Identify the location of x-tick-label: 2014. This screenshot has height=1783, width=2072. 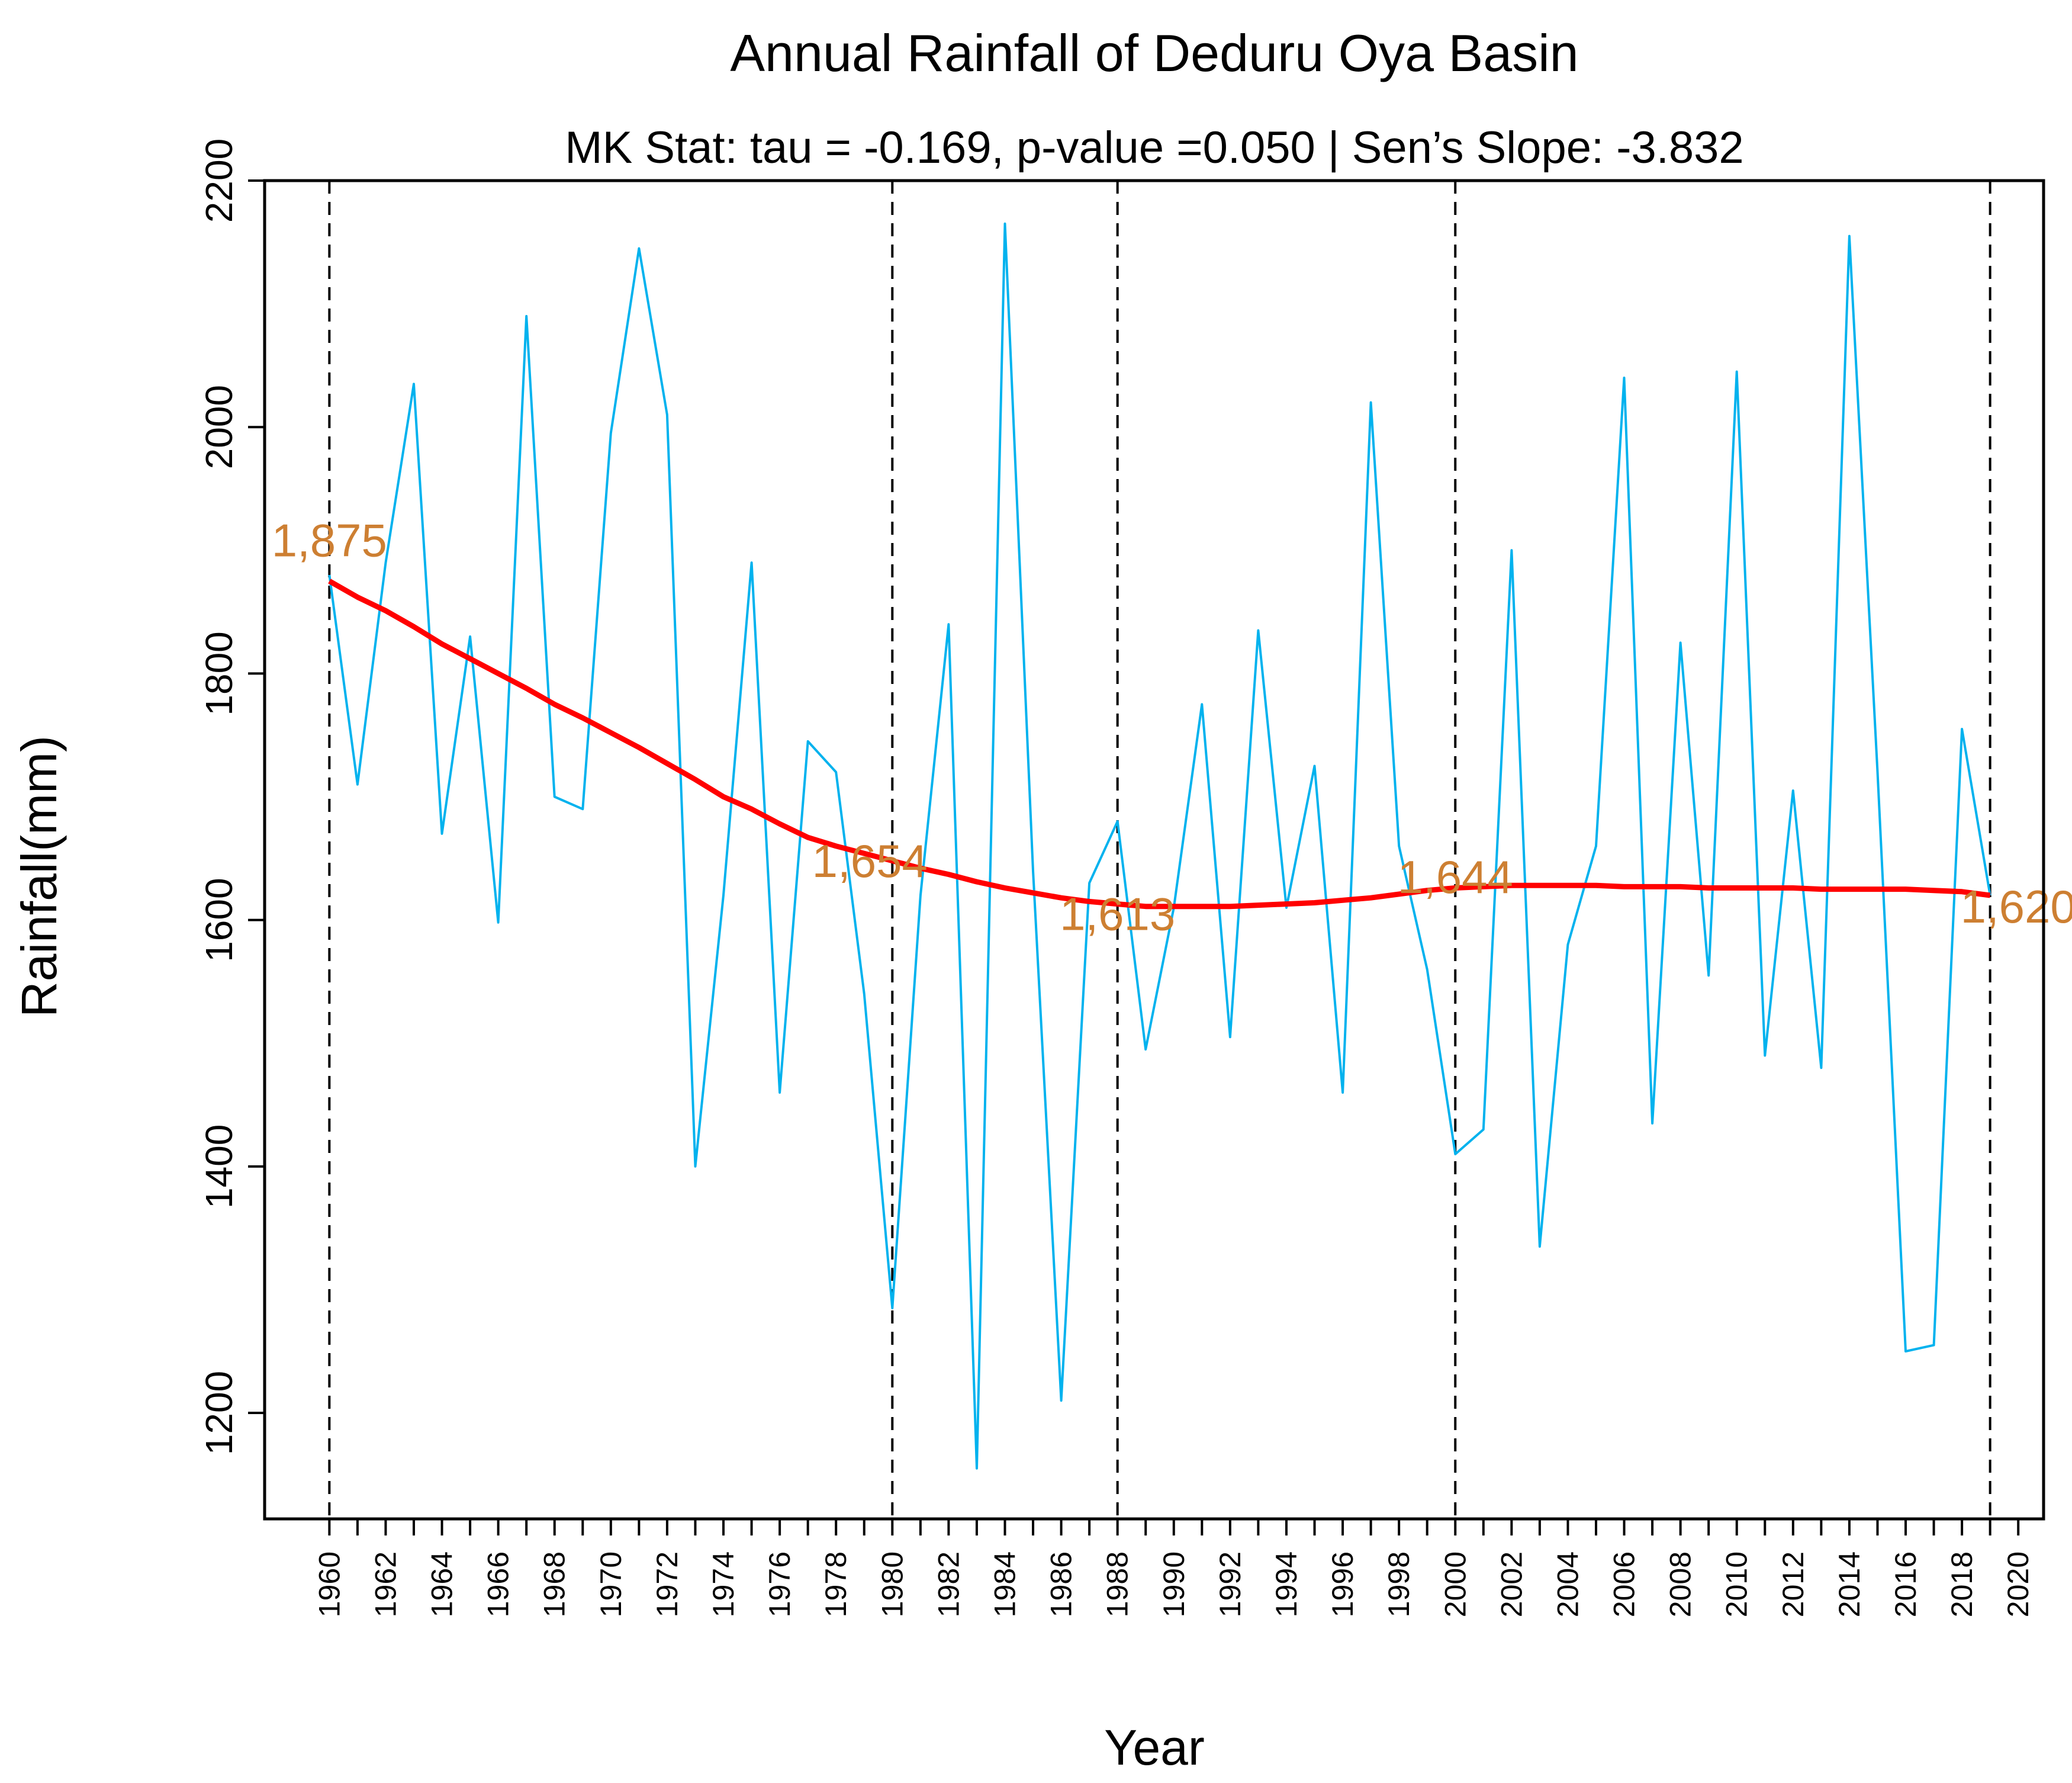
(1849, 1584).